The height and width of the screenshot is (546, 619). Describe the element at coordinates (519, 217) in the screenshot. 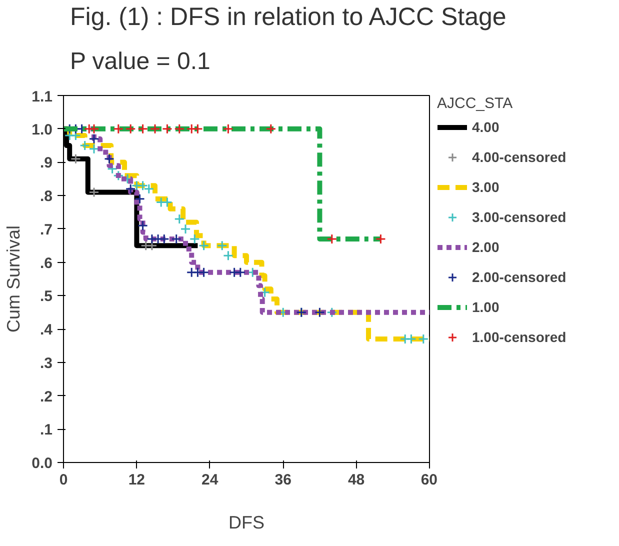

I see `legend-label: 3.00-censored` at that location.